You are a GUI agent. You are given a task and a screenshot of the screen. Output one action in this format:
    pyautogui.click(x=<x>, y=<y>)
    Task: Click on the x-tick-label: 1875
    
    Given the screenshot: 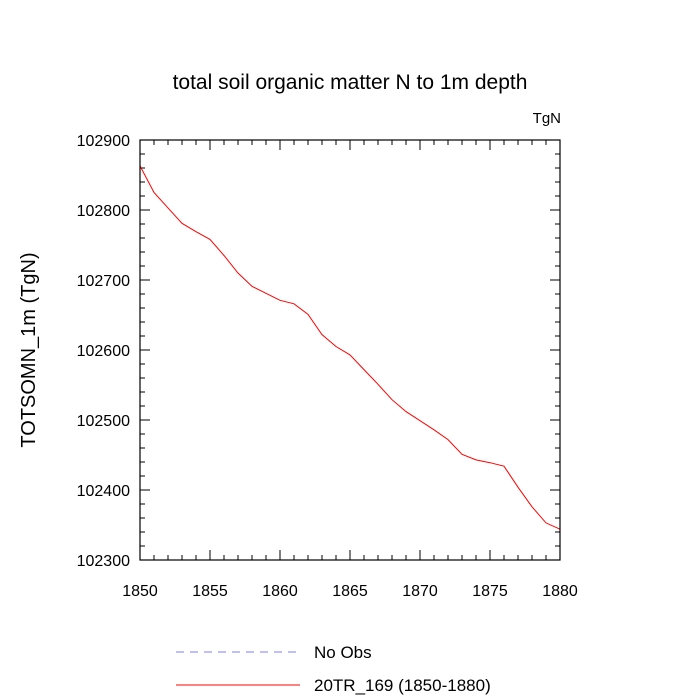 What is the action you would take?
    pyautogui.click(x=490, y=591)
    